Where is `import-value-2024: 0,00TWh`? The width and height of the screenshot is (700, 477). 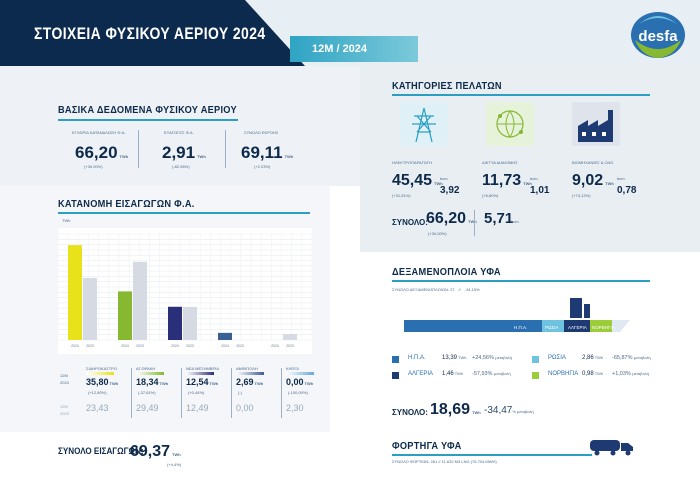 import-value-2024: 0,00TWh is located at coordinates (300, 382).